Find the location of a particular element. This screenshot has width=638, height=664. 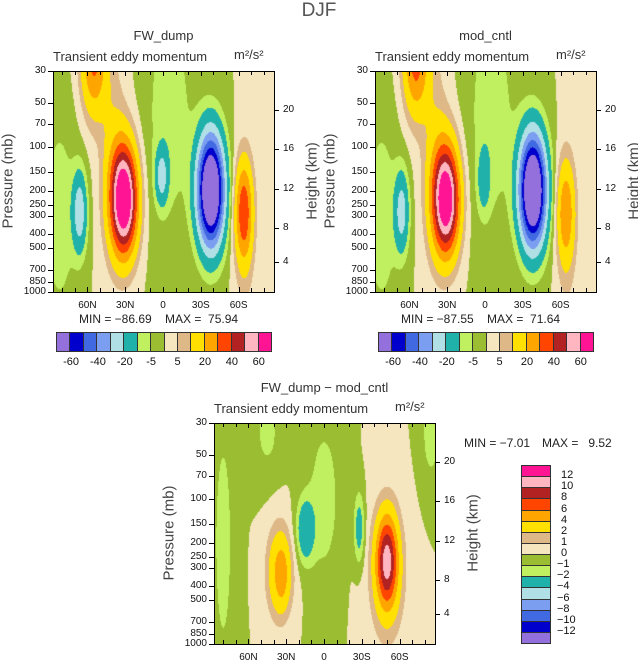

min-value: MIN = −86.69 is located at coordinates (115, 319).